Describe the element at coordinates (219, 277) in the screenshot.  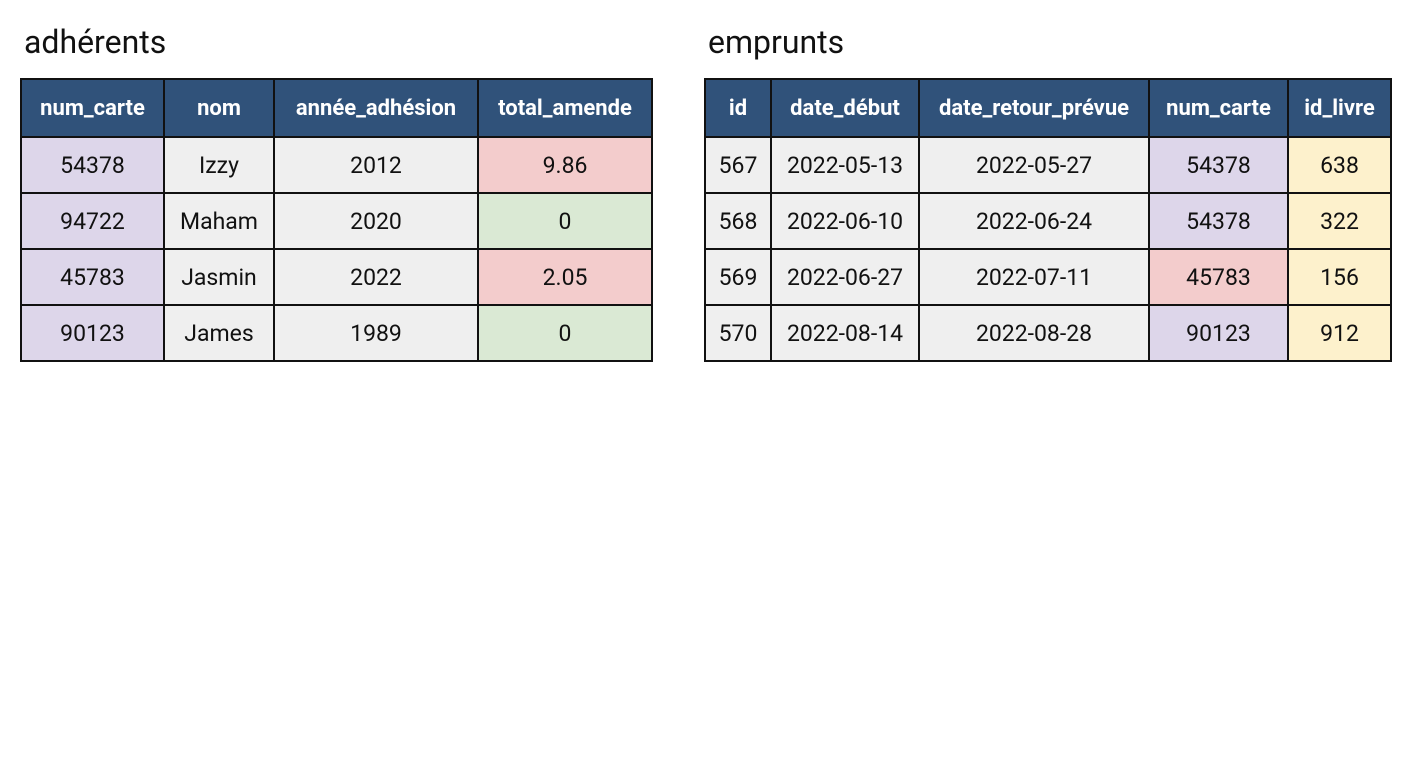
I see `table-cell: Jasmin` at that location.